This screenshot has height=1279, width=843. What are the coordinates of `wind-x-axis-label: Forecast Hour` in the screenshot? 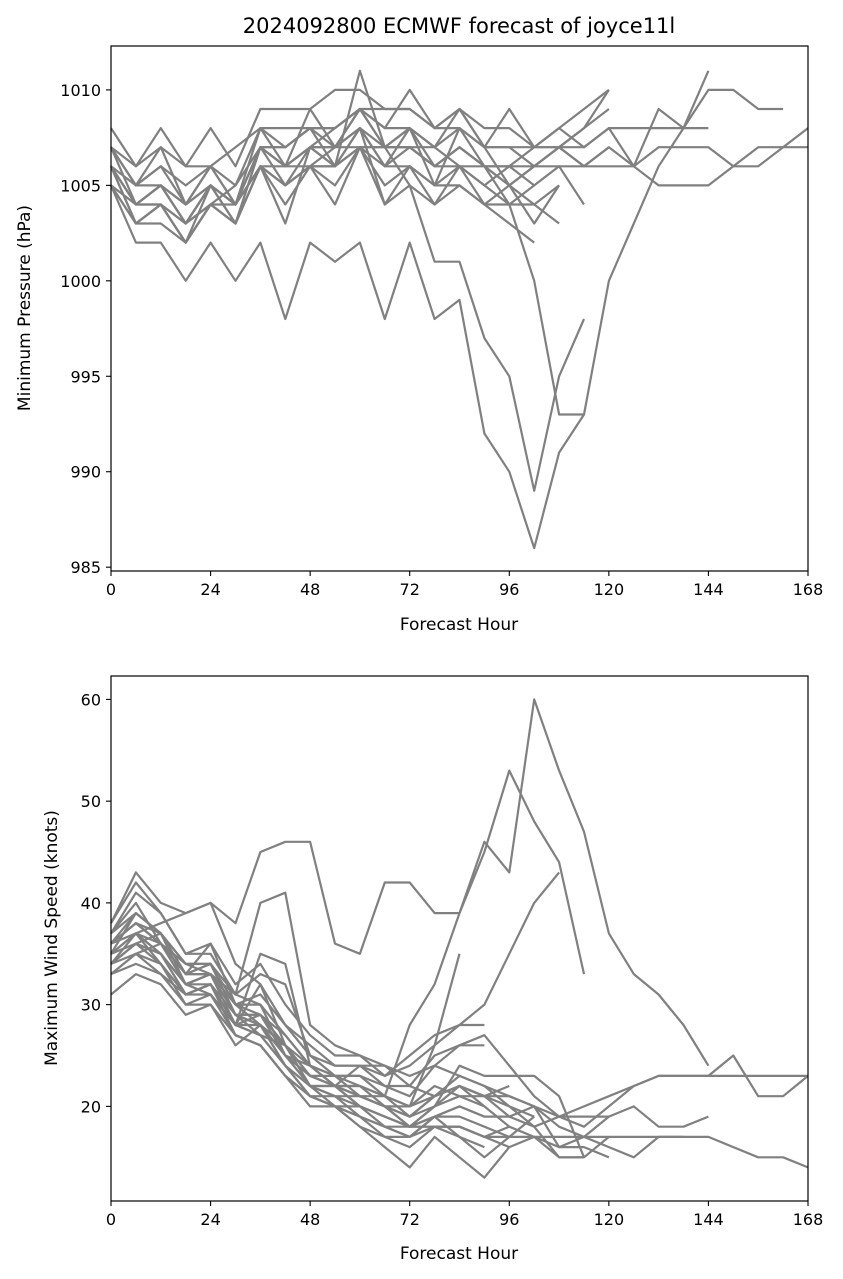 It's located at (459, 1254).